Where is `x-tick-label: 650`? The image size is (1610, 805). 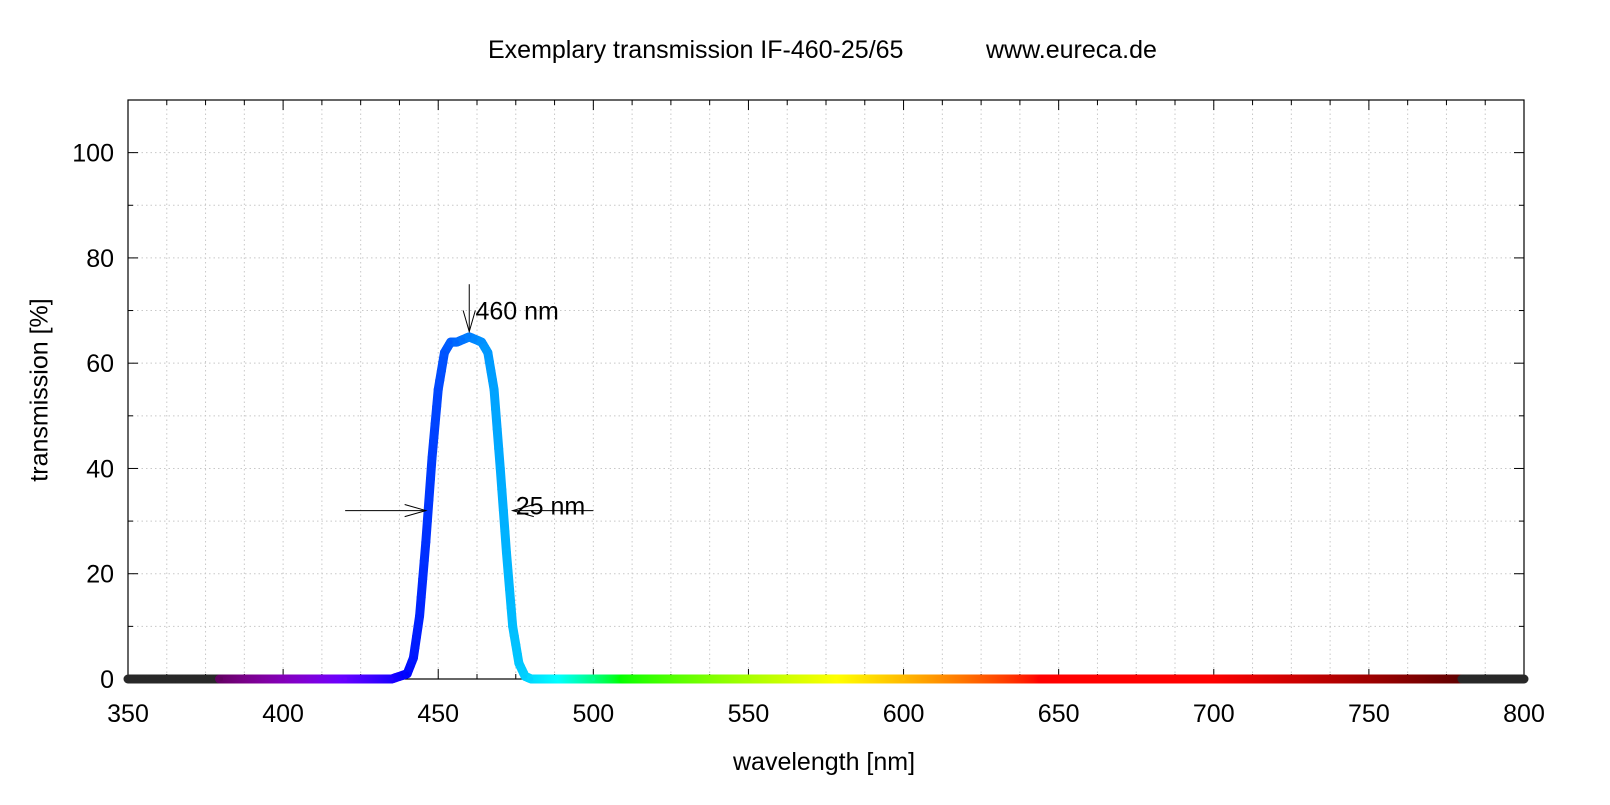
x-tick-label: 650 is located at coordinates (1059, 714).